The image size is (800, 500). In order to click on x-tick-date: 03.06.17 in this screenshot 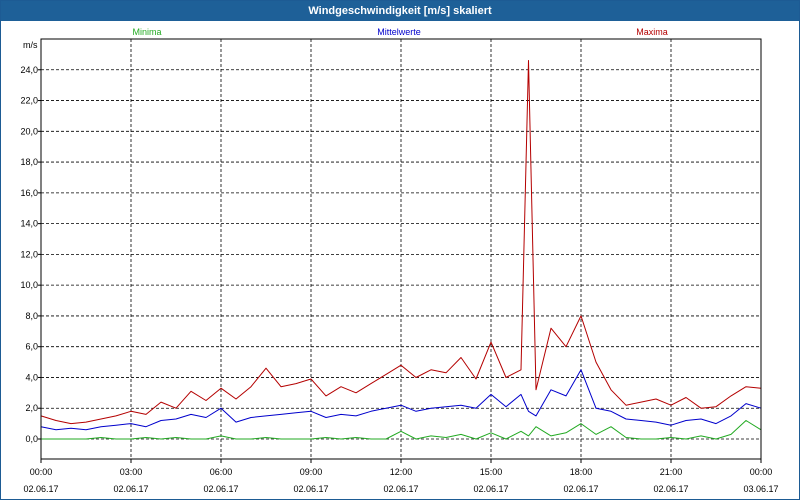, I will do `click(760, 489)`.